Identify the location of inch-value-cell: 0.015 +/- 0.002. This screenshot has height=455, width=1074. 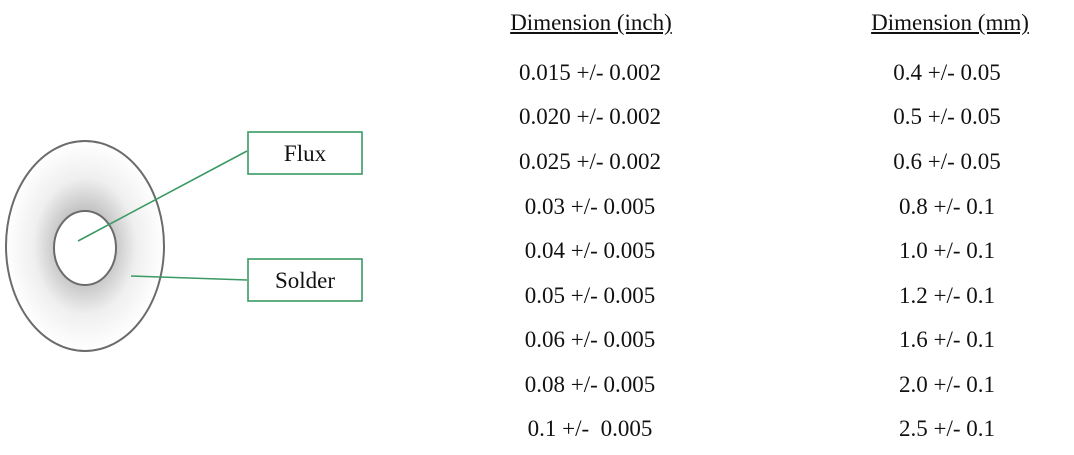
(590, 72).